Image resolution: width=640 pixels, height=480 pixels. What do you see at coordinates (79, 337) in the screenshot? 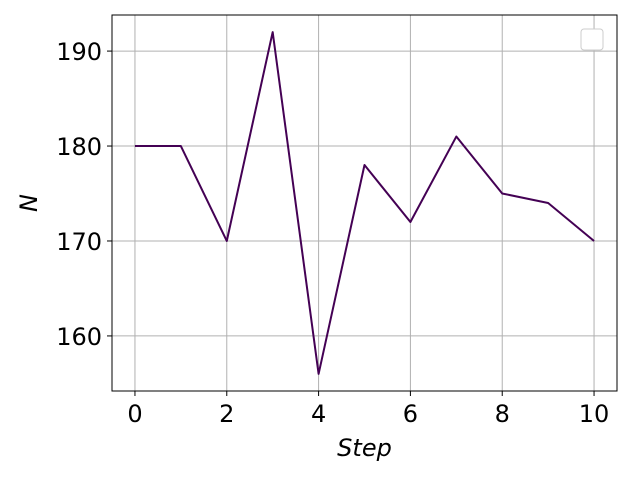
I see `y-tick-label: 160` at bounding box center [79, 337].